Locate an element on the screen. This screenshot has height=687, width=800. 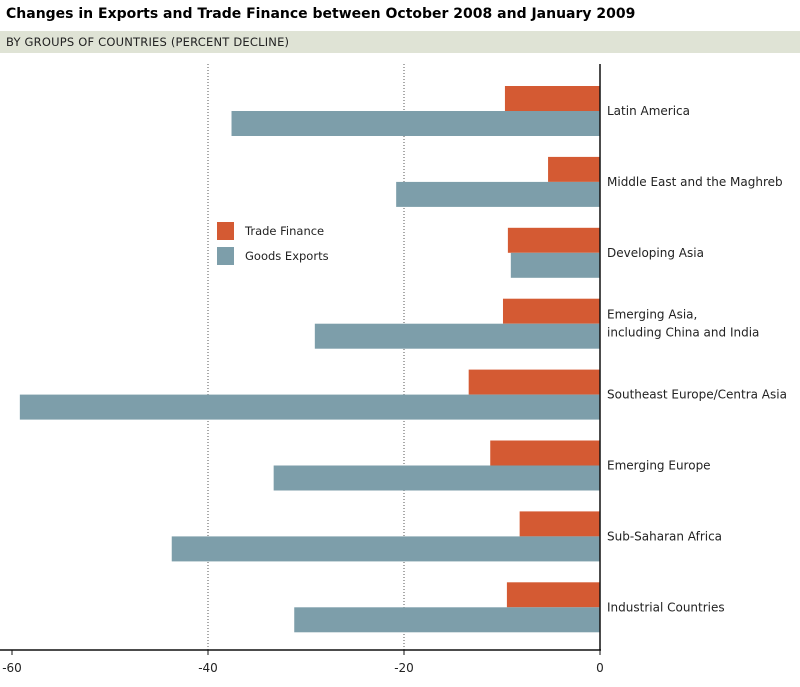
category-label: Sub-Saharan Africa is located at coordinates (664, 536).